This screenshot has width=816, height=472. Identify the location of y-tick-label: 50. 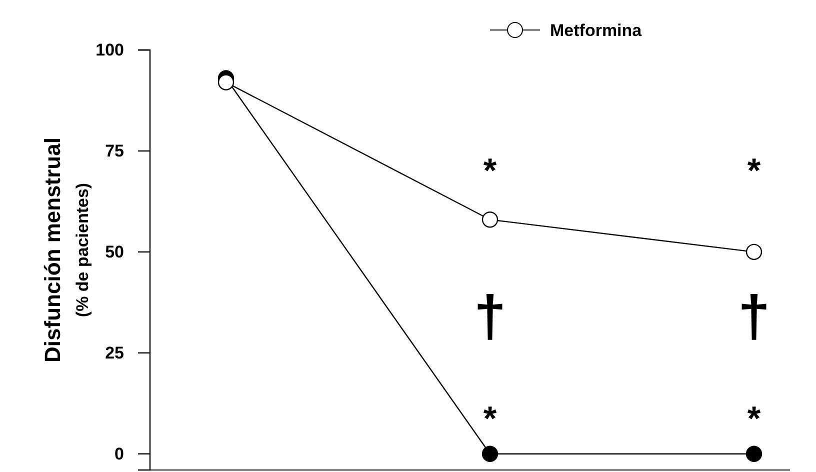
(114, 252).